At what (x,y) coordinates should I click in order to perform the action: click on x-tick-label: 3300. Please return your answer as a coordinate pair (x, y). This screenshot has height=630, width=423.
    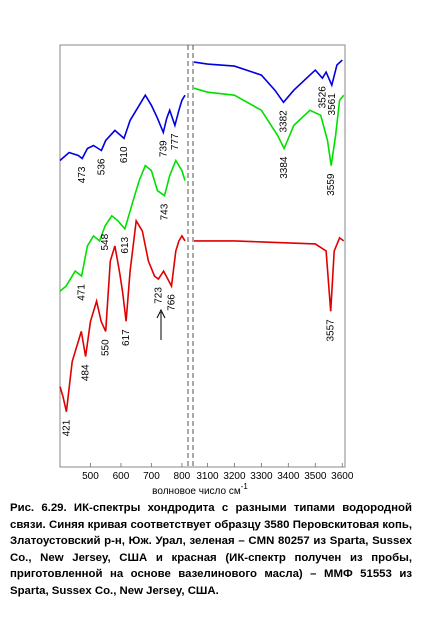
    Looking at the image, I should click on (261, 476).